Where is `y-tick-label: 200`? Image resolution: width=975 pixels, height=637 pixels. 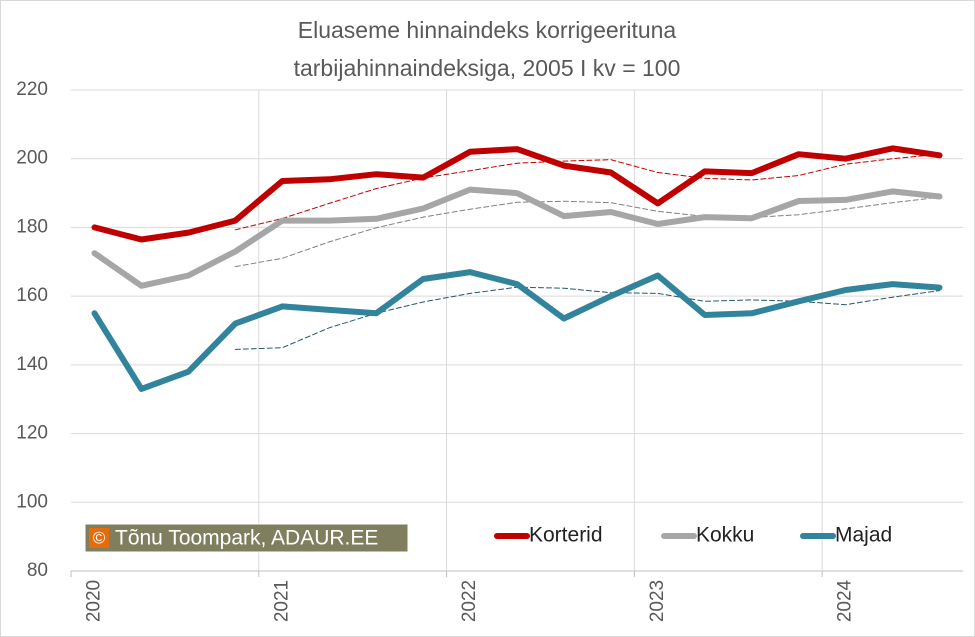 y-tick-label: 200 is located at coordinates (32, 158).